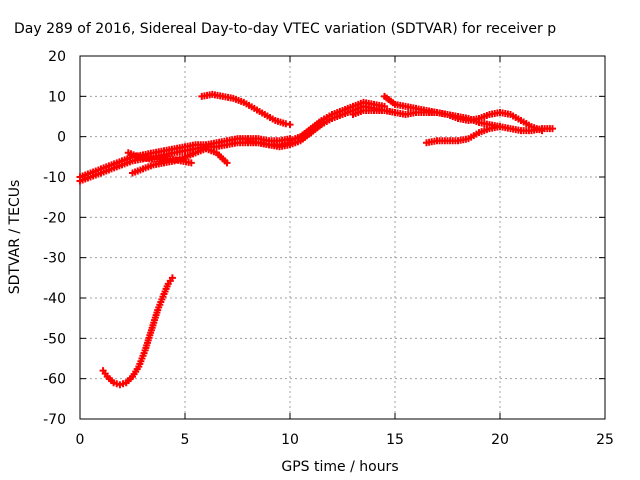 Image resolution: width=640 pixels, height=480 pixels. Describe the element at coordinates (395, 440) in the screenshot. I see `x-tick-label: 15` at that location.